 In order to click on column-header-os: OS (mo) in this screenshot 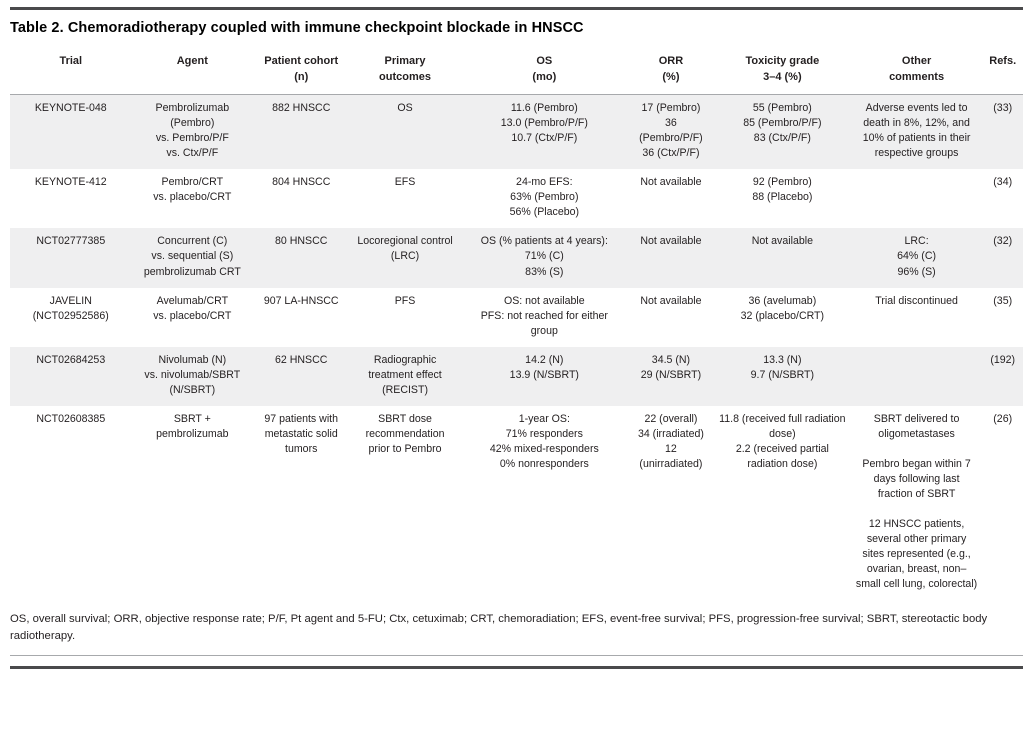, I will do `click(544, 70)`.